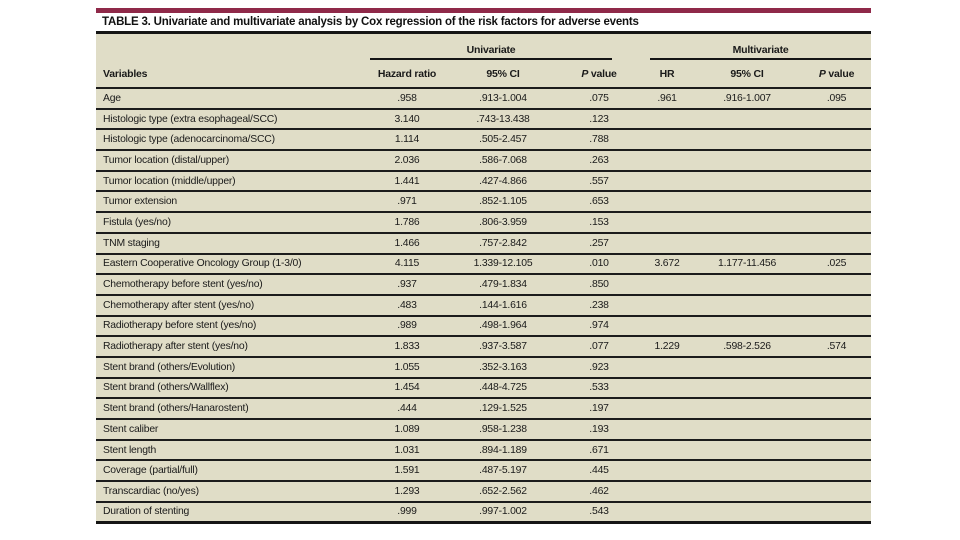 This screenshot has width=960, height=540. I want to click on univariate-p-cell: .850, so click(599, 285).